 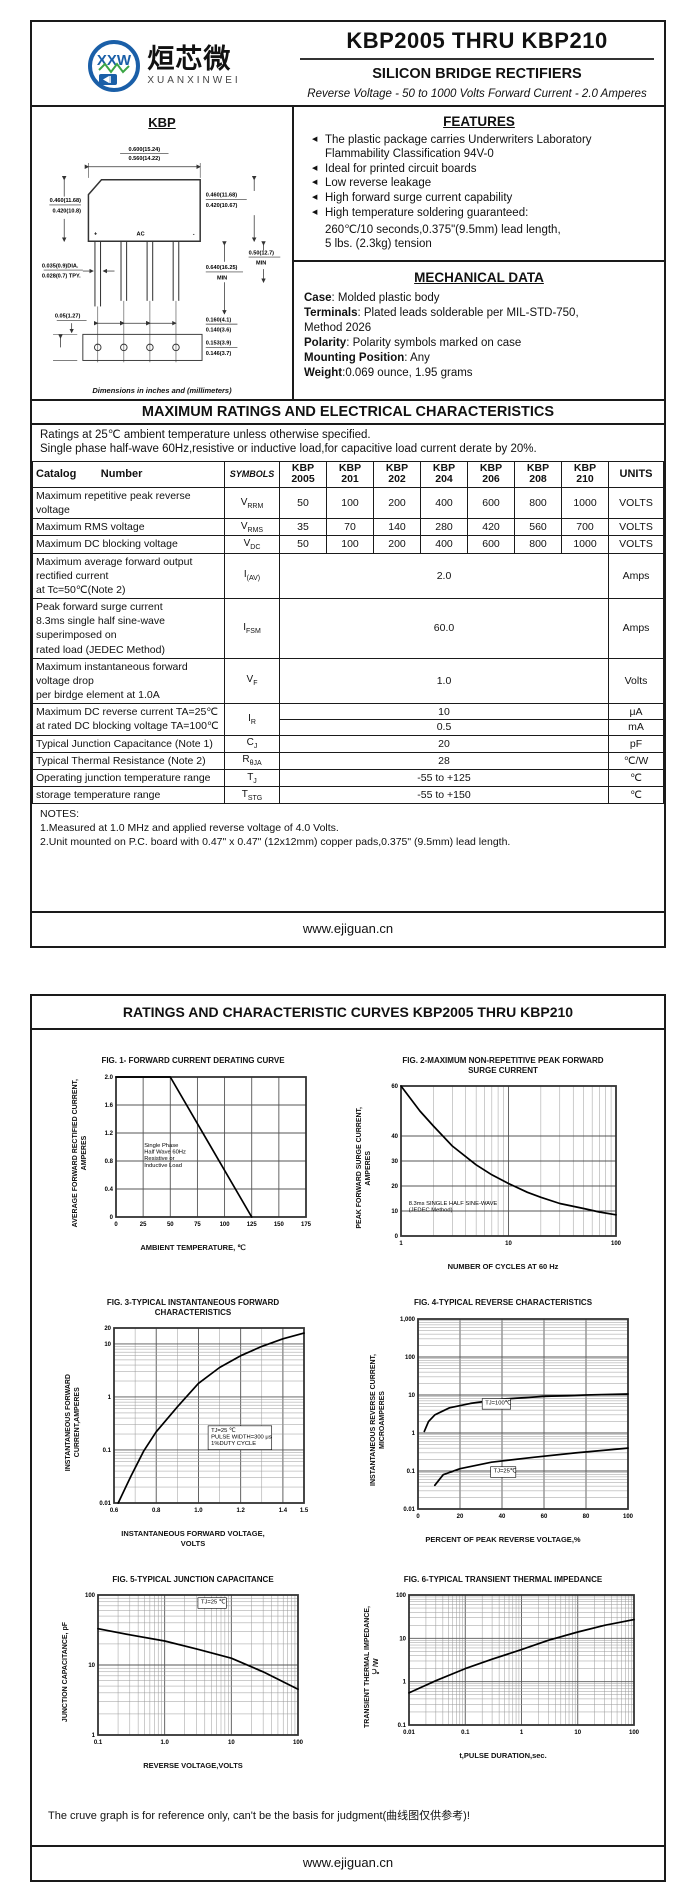 I want to click on value-cell: 420, so click(x=491, y=527).